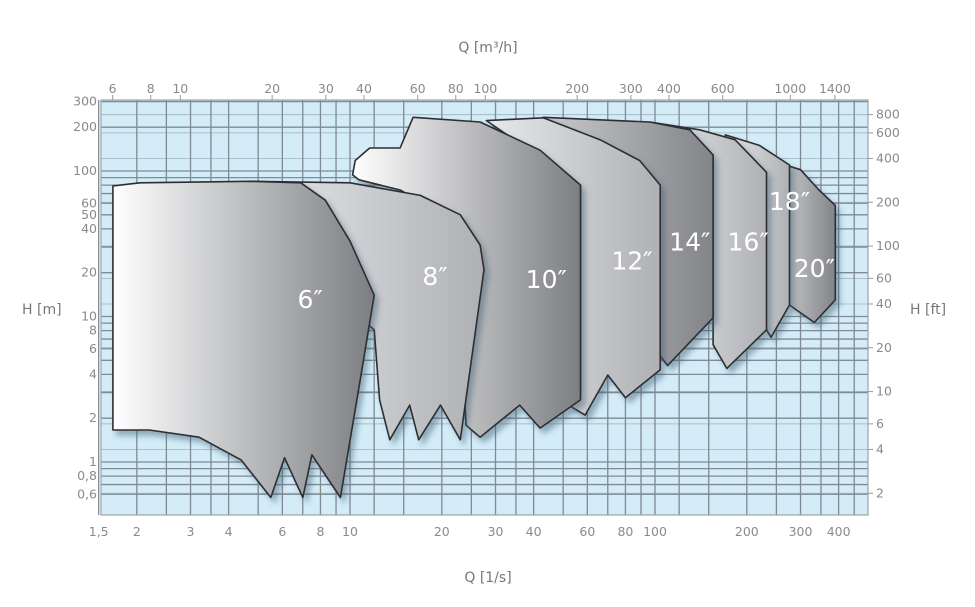 The image size is (975, 607). Describe the element at coordinates (689, 241) in the screenshot. I see `pump-size-label: 14″` at that location.